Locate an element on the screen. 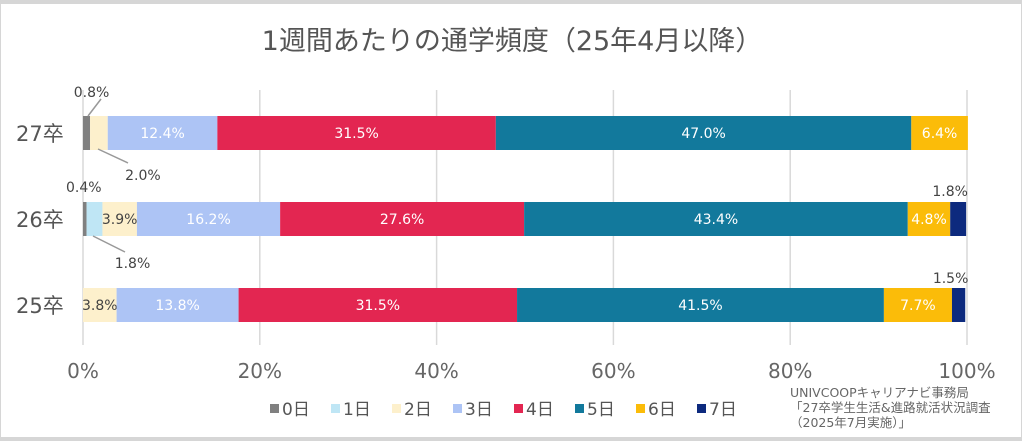 The width and height of the screenshot is (1024, 443). legend-swatch-5日 is located at coordinates (579, 408).